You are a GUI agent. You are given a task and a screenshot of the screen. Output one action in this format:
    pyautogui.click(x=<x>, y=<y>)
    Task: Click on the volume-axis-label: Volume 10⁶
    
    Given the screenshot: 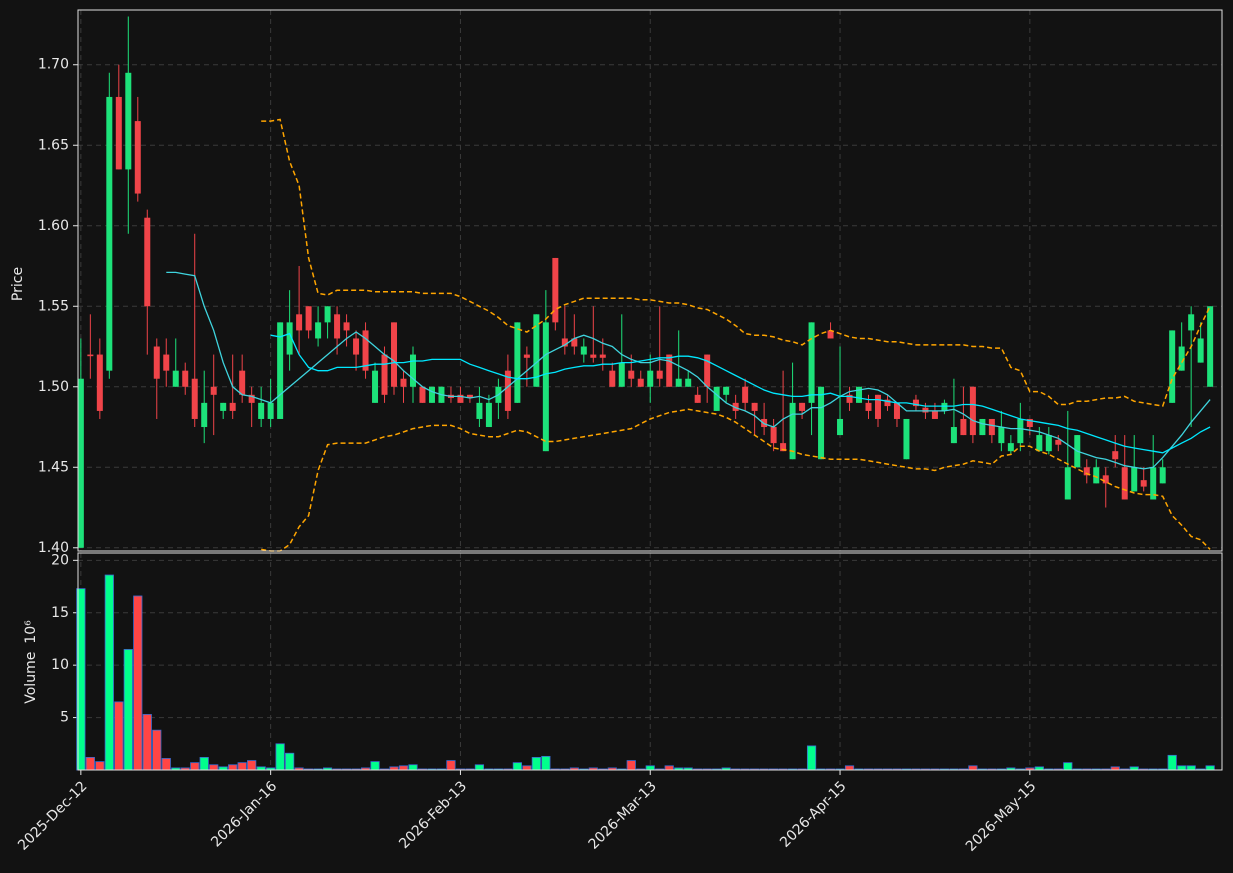 What is the action you would take?
    pyautogui.click(x=31, y=662)
    